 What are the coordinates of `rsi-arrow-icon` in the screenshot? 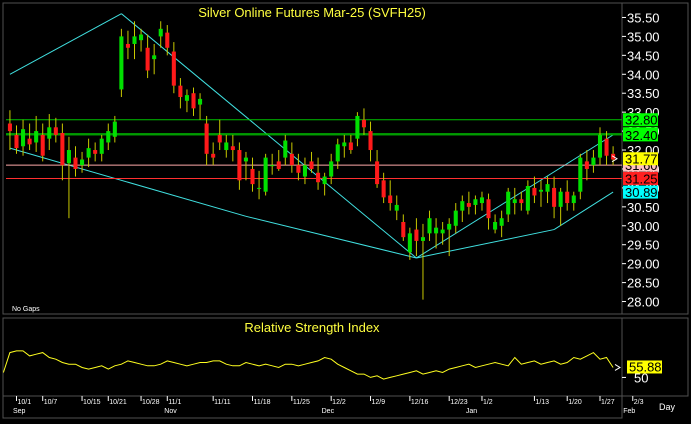 It's located at (617, 367).